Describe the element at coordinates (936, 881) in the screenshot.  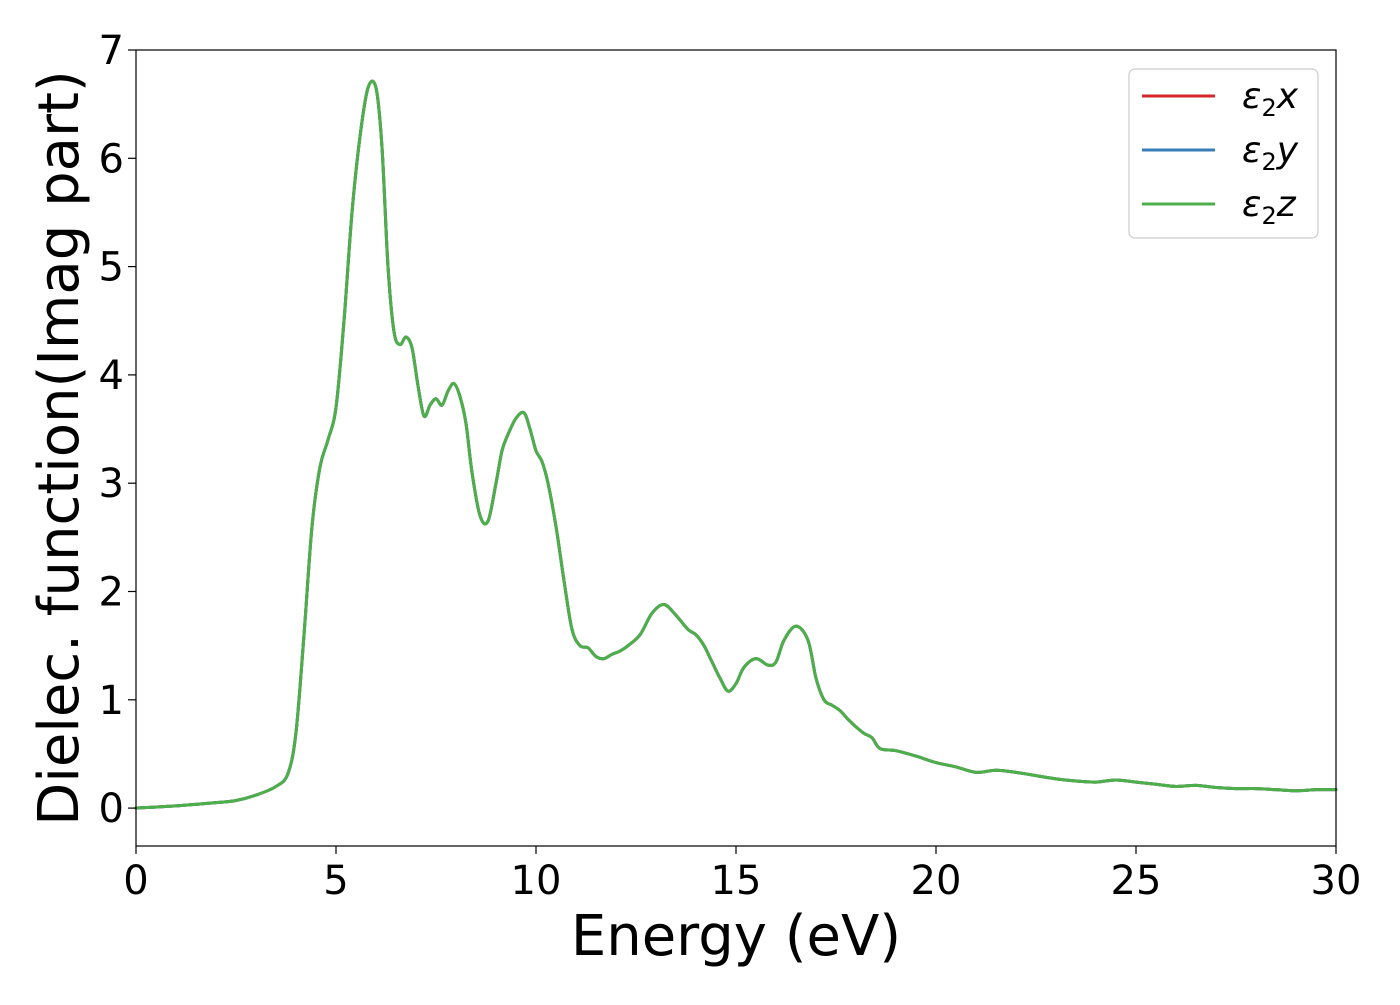
I see `x-tick-label: 20` at that location.